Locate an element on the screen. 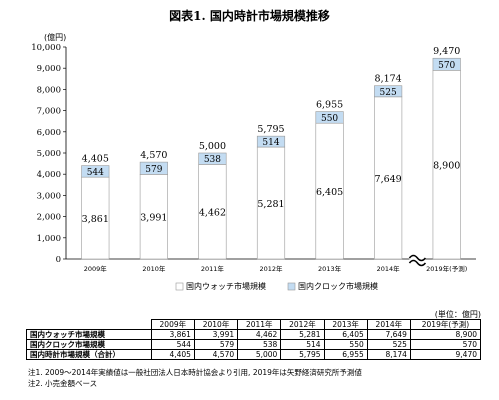 The height and width of the screenshot is (400, 499). footnote: 注2. 小売金額ベース is located at coordinates (63, 383).